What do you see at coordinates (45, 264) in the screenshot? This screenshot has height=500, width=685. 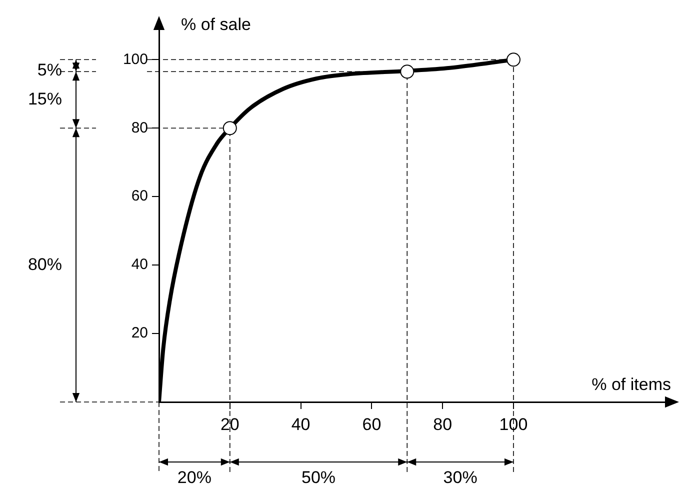 I see `text: 80%` at bounding box center [45, 264].